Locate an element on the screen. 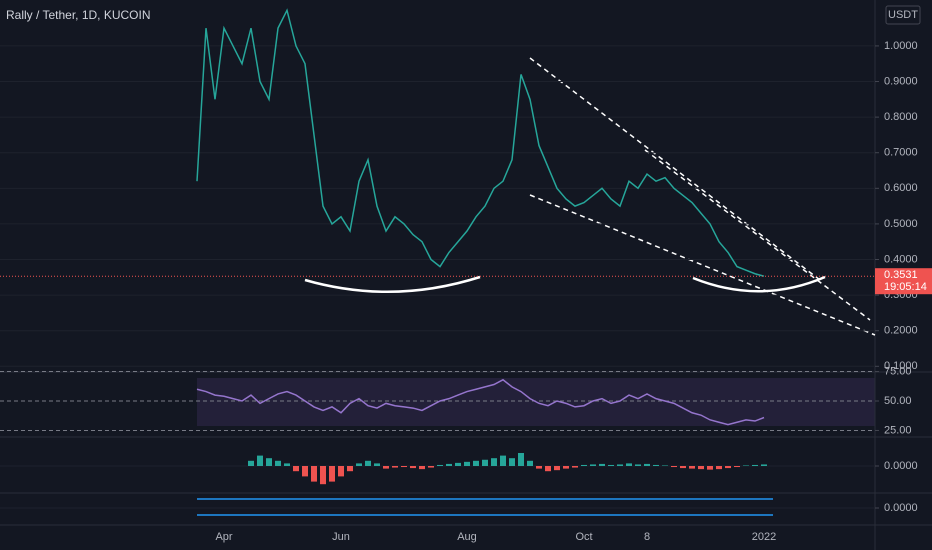  y-tick-label: 0.6000 is located at coordinates (901, 188).